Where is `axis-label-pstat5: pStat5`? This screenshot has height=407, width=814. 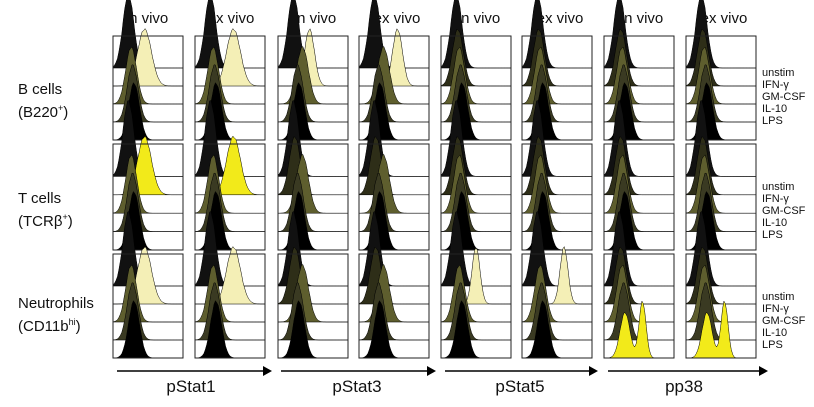
axis-label-pstat5: pStat5 is located at coordinates (520, 386).